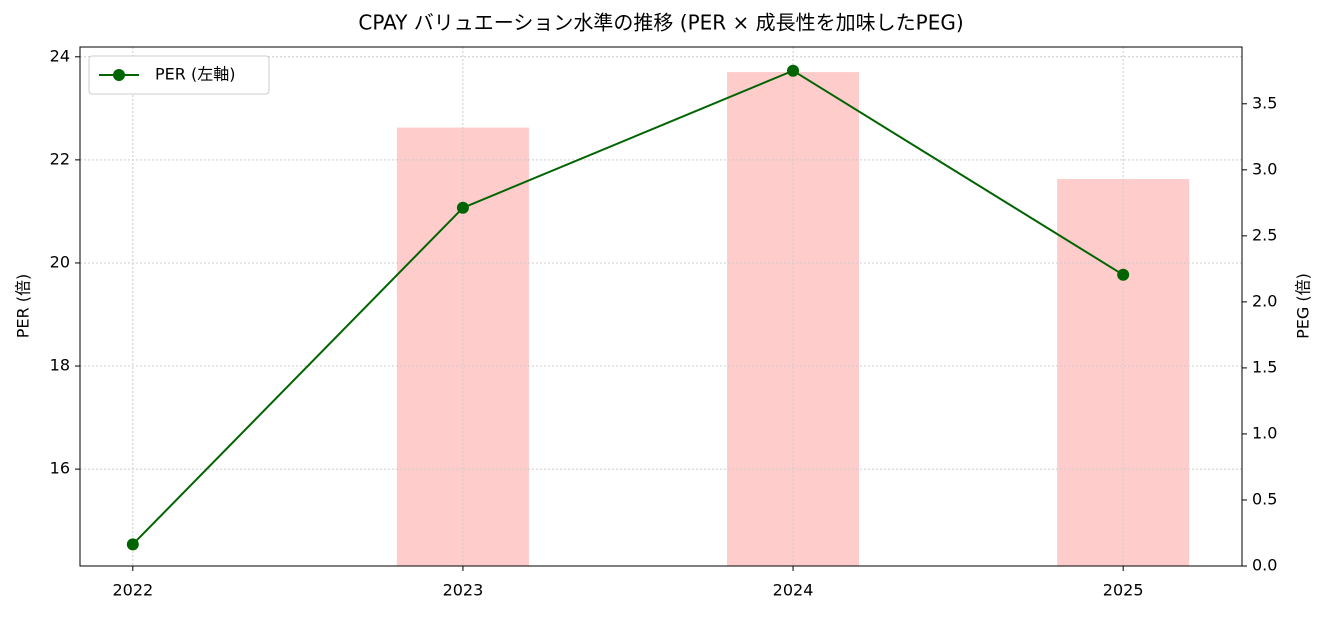 The image size is (1330, 621). I want to click on y2-tick-label: 1.5, so click(1264, 366).